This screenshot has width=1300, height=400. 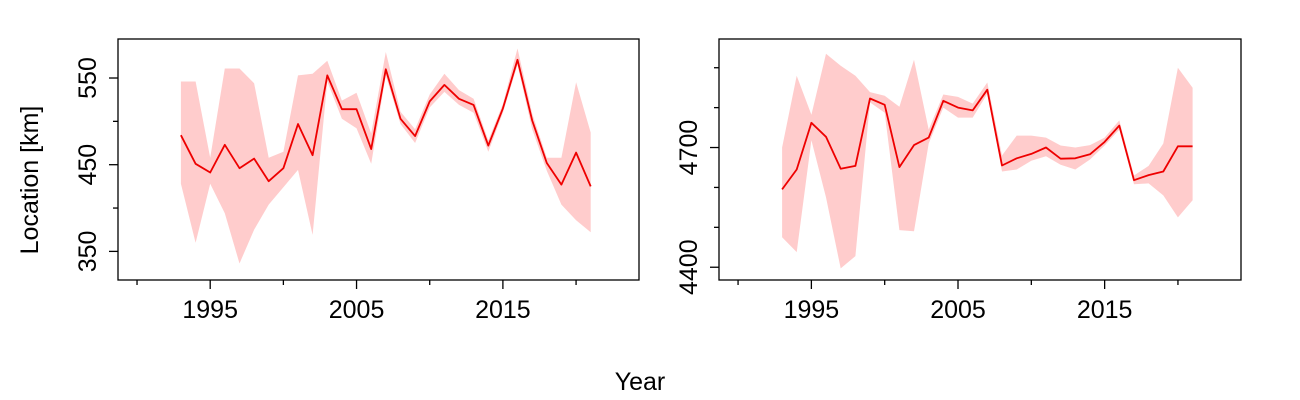 I want to click on x-axis-title: Year, so click(x=640, y=382).